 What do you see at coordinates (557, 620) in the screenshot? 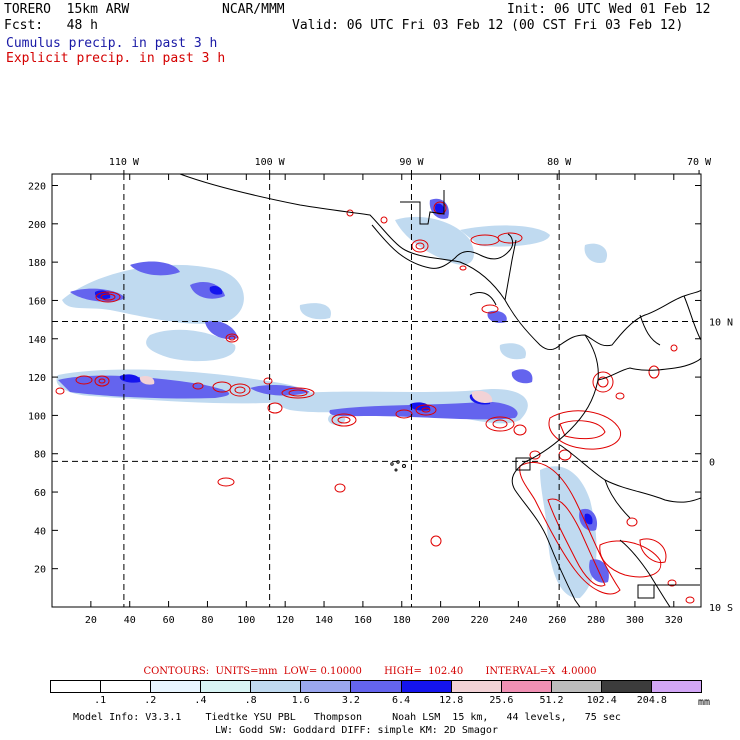
I see `x-tick-label: 260` at bounding box center [557, 620].